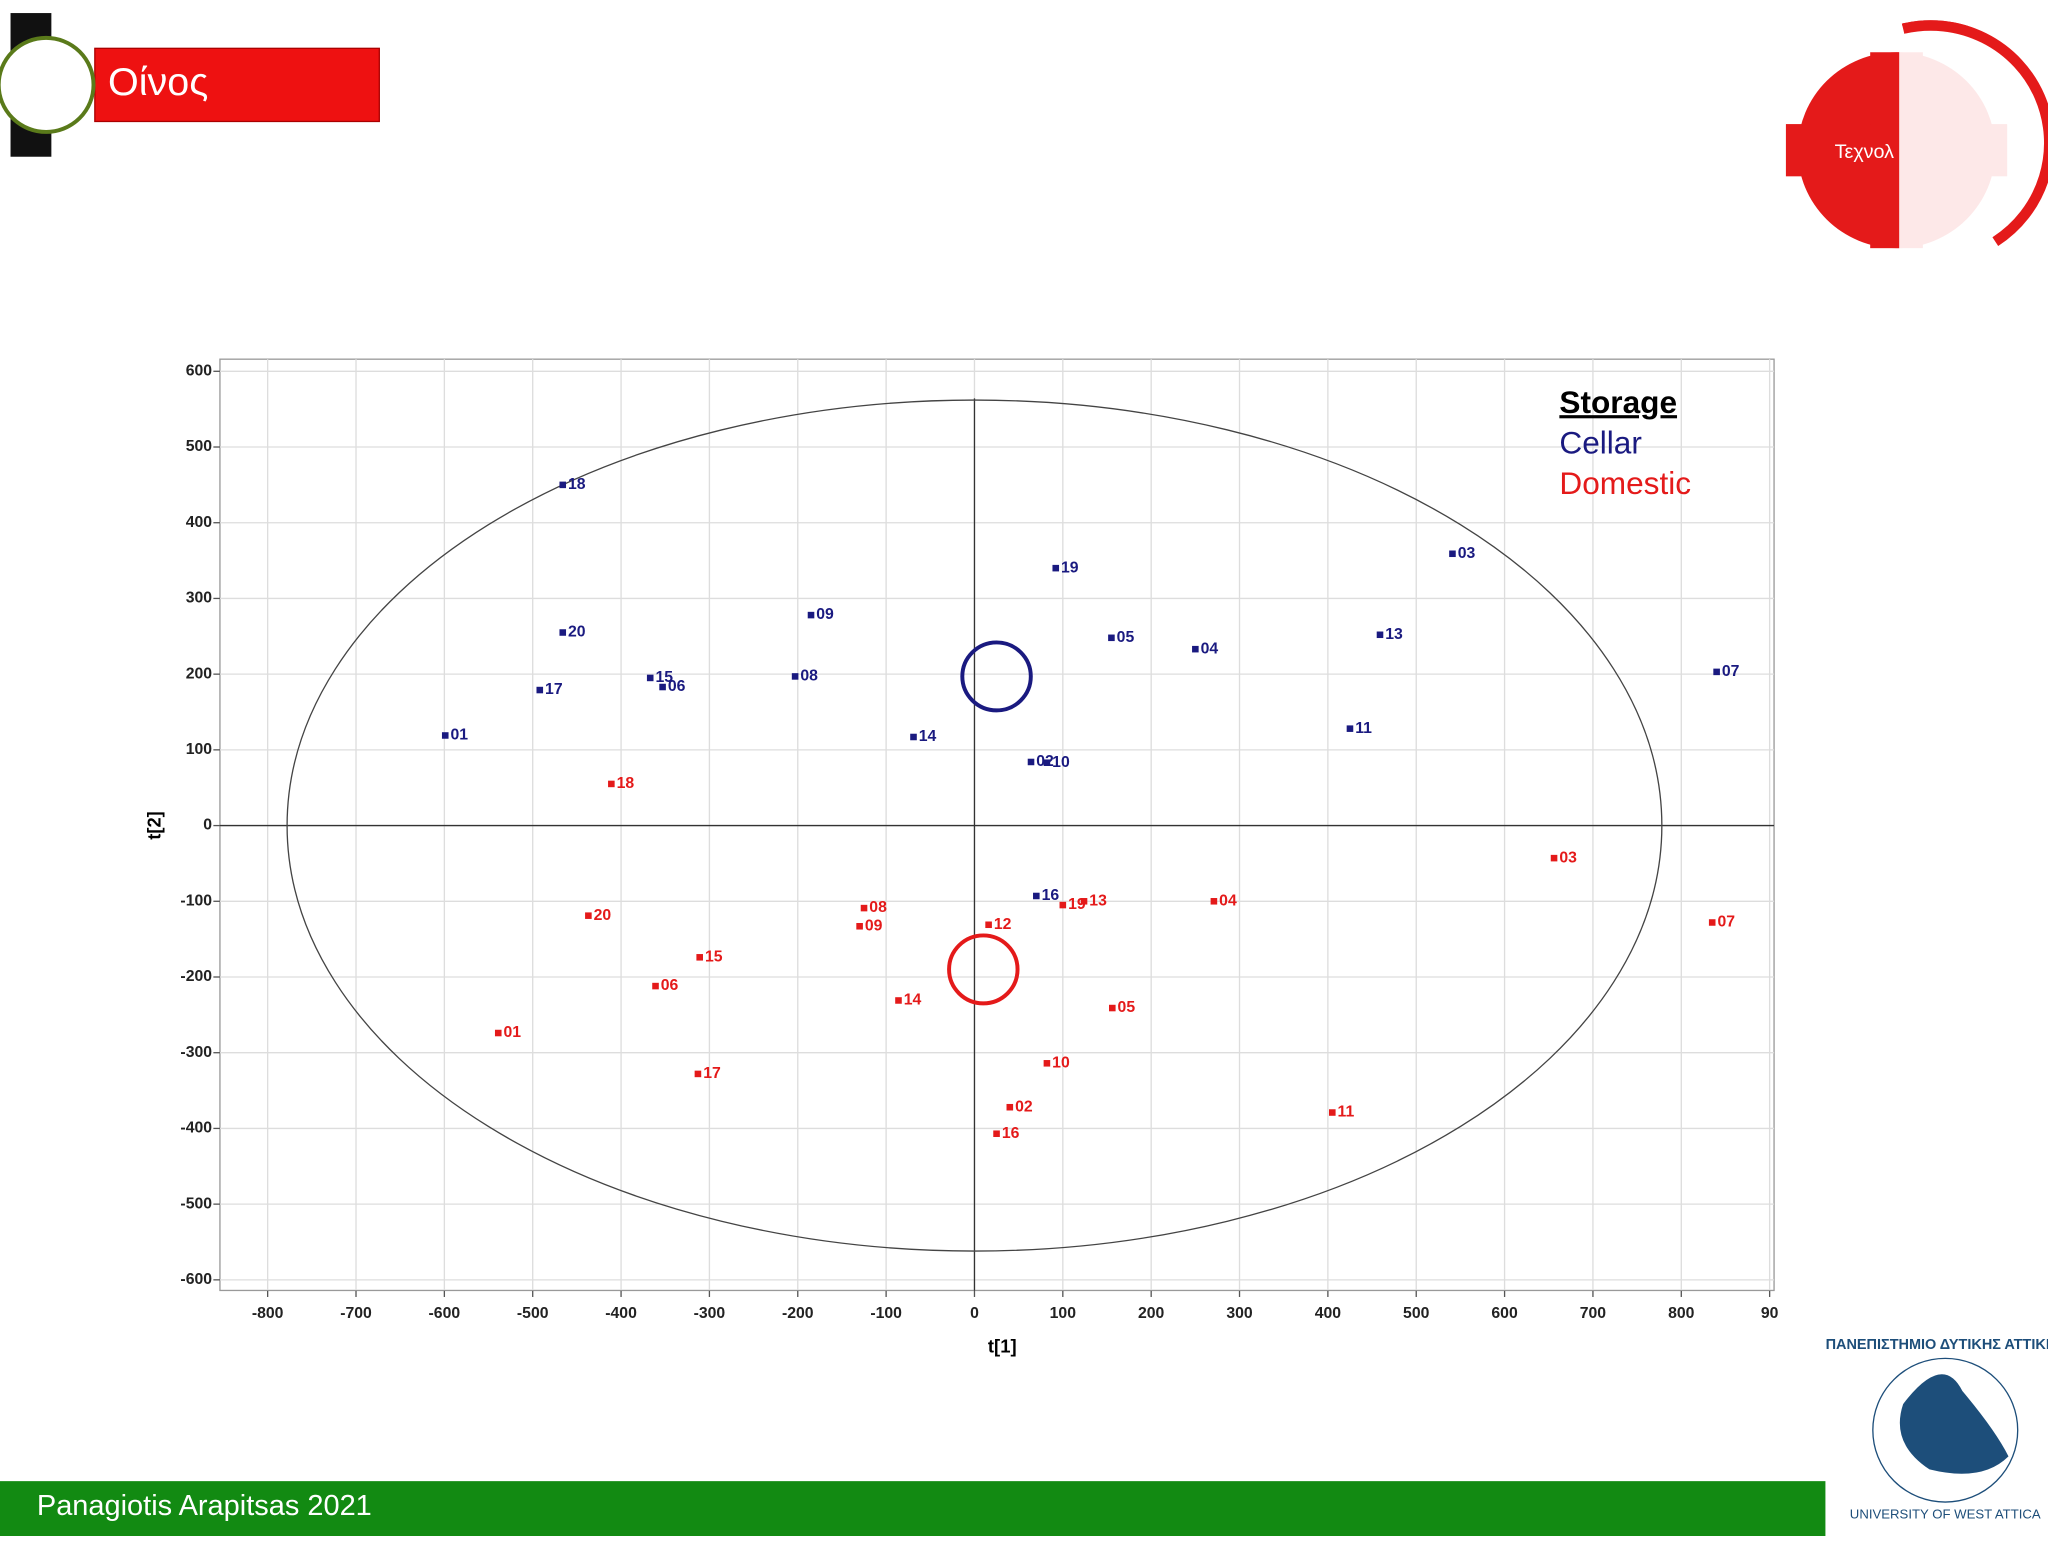 The image size is (2048, 1541). What do you see at coordinates (577, 484) in the screenshot?
I see `point-label: 18` at bounding box center [577, 484].